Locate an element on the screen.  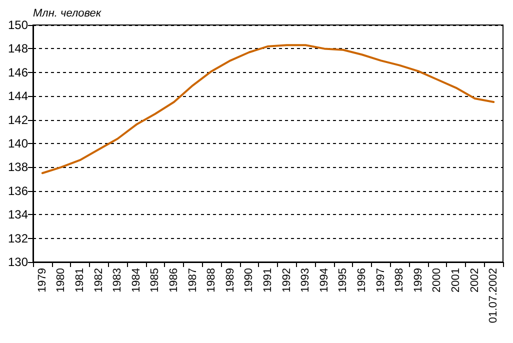
y-tick-label: 140 is located at coordinates (18, 143).